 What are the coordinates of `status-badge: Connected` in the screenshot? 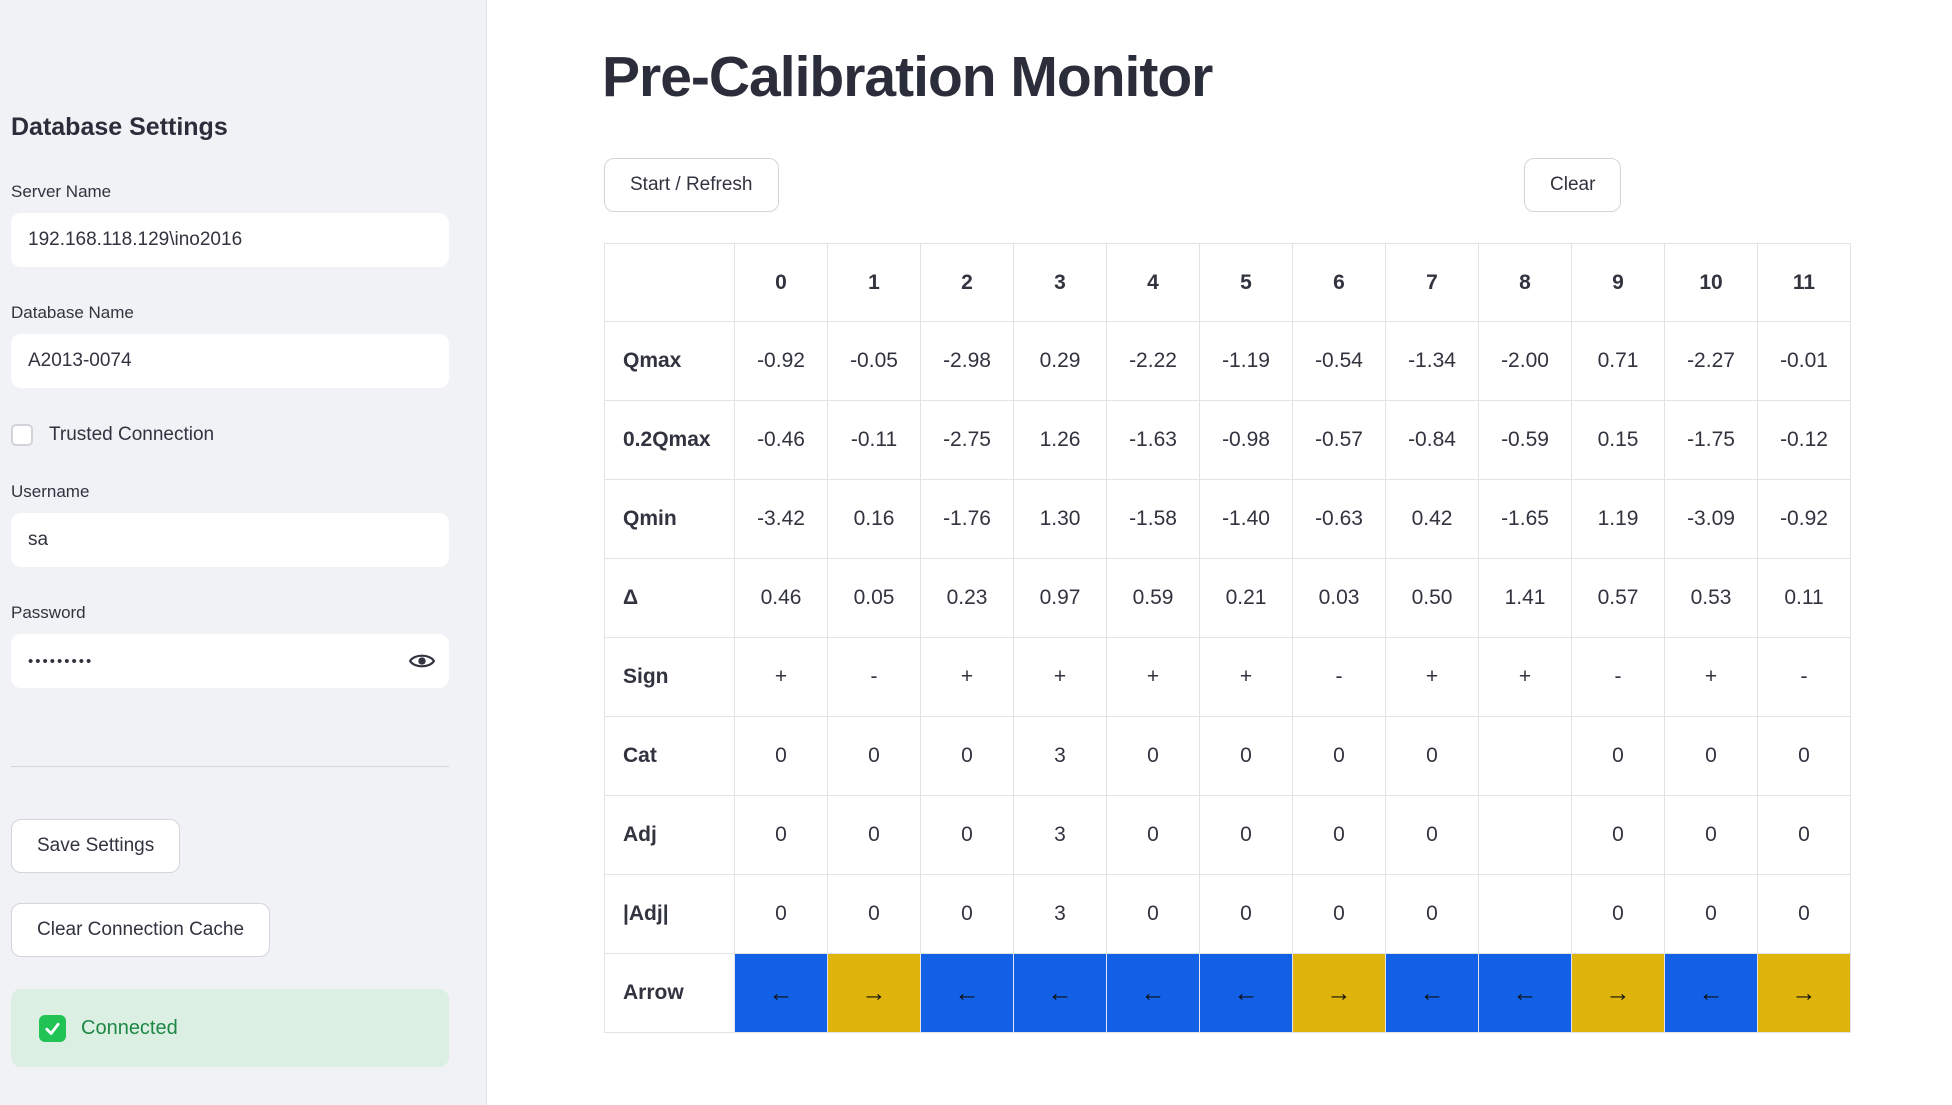 It's located at (129, 1027).